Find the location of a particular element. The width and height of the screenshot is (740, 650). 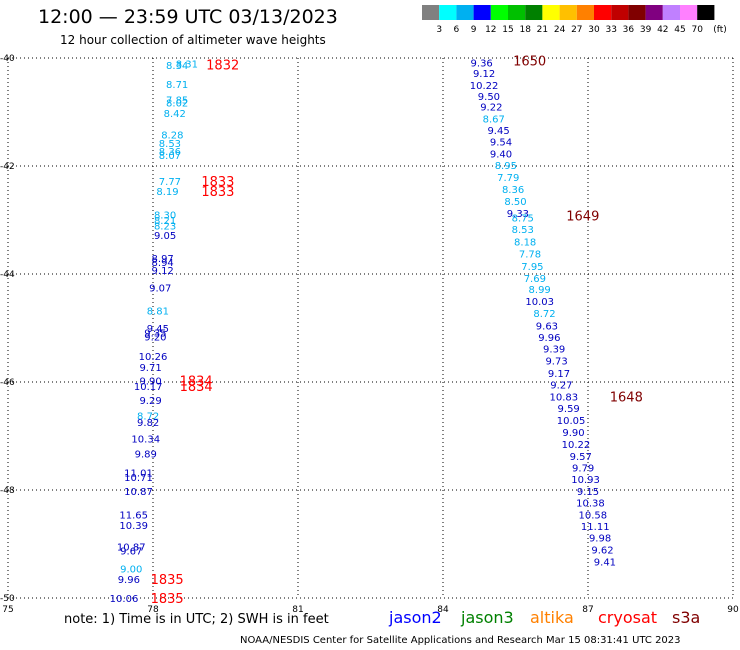

wave-height-value: 8.28 is located at coordinates (172, 136).